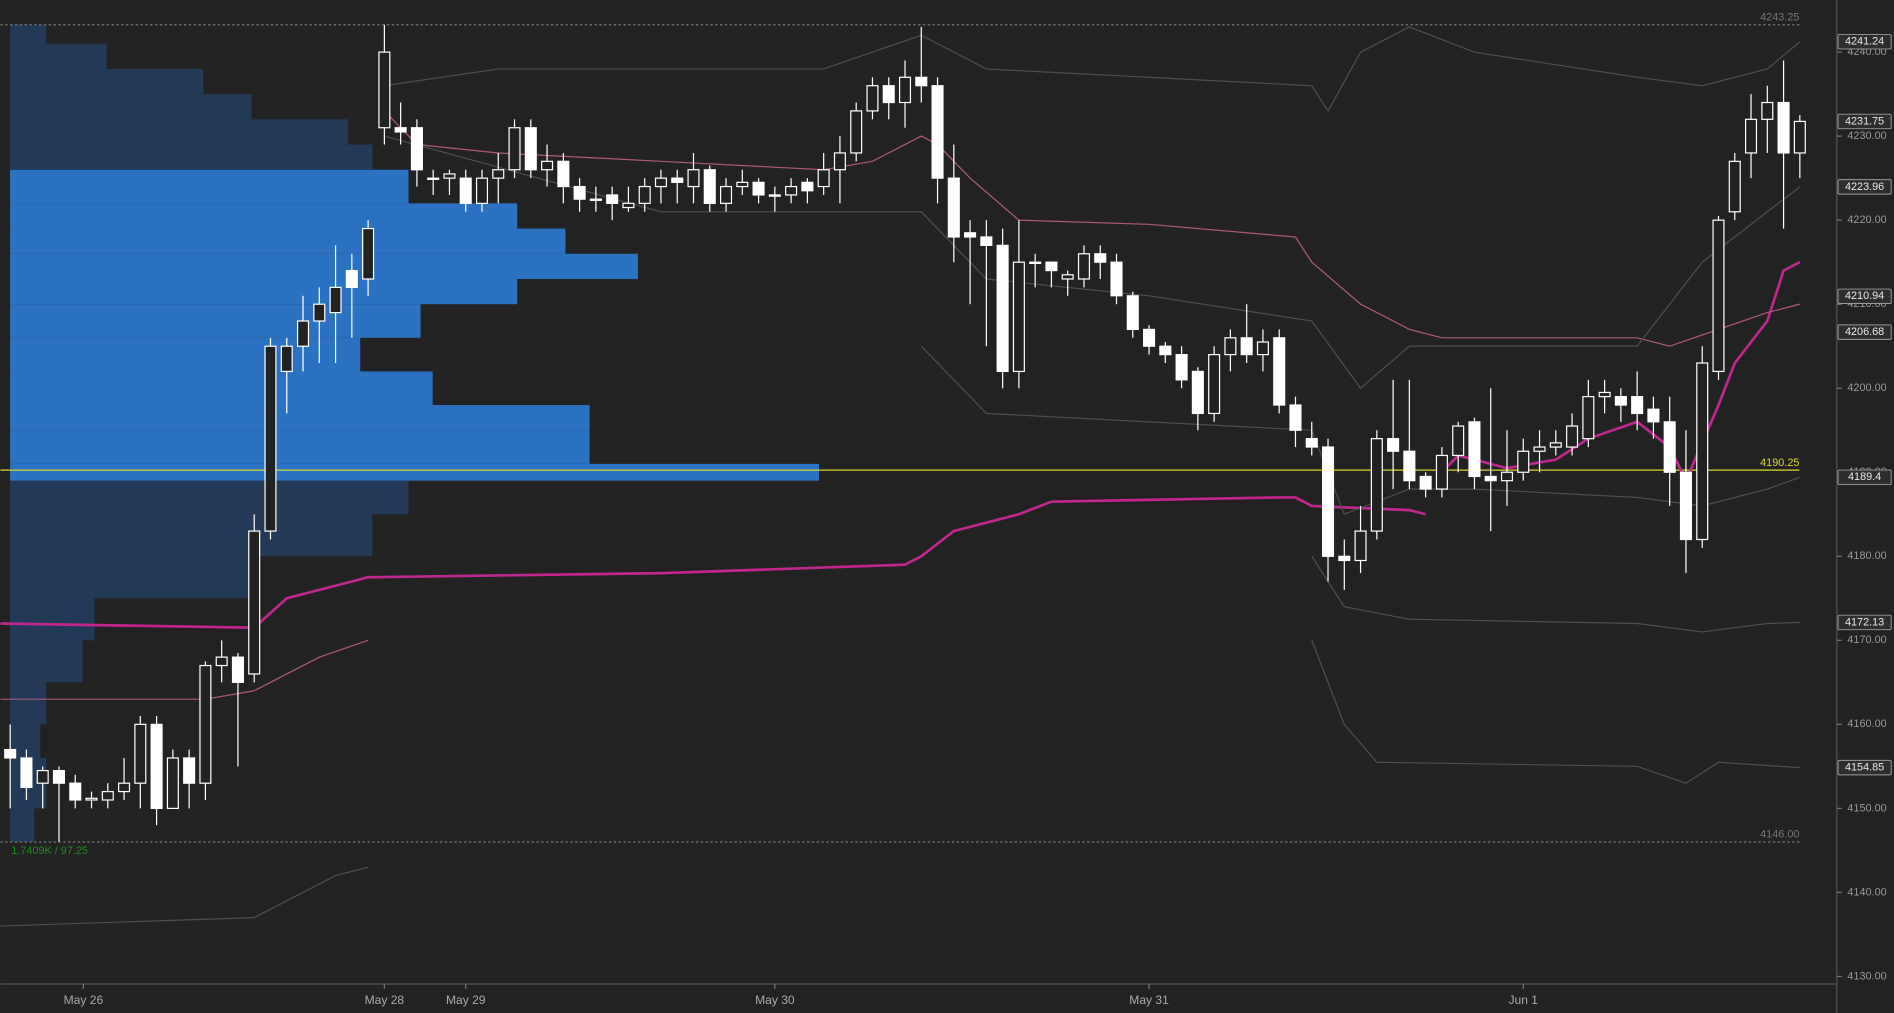  What do you see at coordinates (1779, 17) in the screenshot?
I see `level-label: 4243.25` at bounding box center [1779, 17].